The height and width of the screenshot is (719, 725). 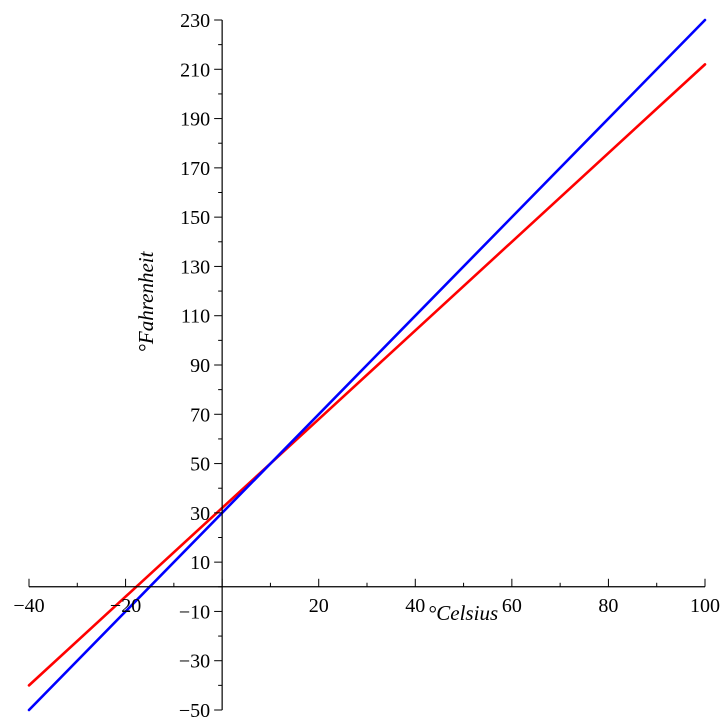 What do you see at coordinates (28, 606) in the screenshot?
I see `x-tick-label: −40` at bounding box center [28, 606].